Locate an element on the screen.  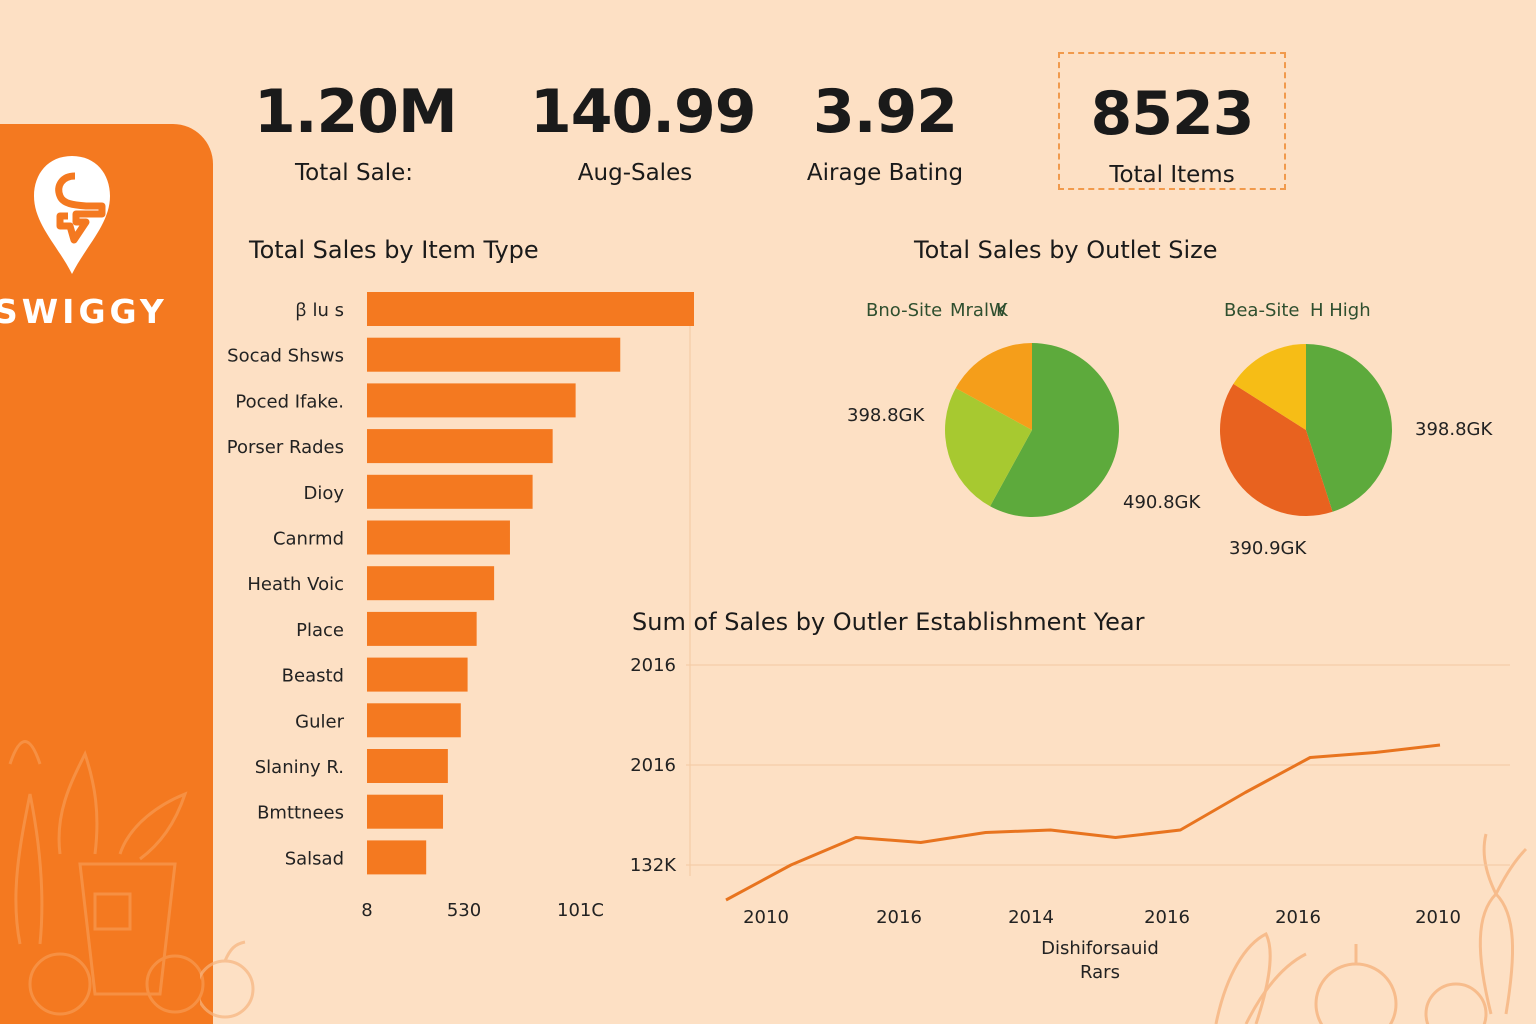
bar-category-label: Bmttnees is located at coordinates (300, 813).